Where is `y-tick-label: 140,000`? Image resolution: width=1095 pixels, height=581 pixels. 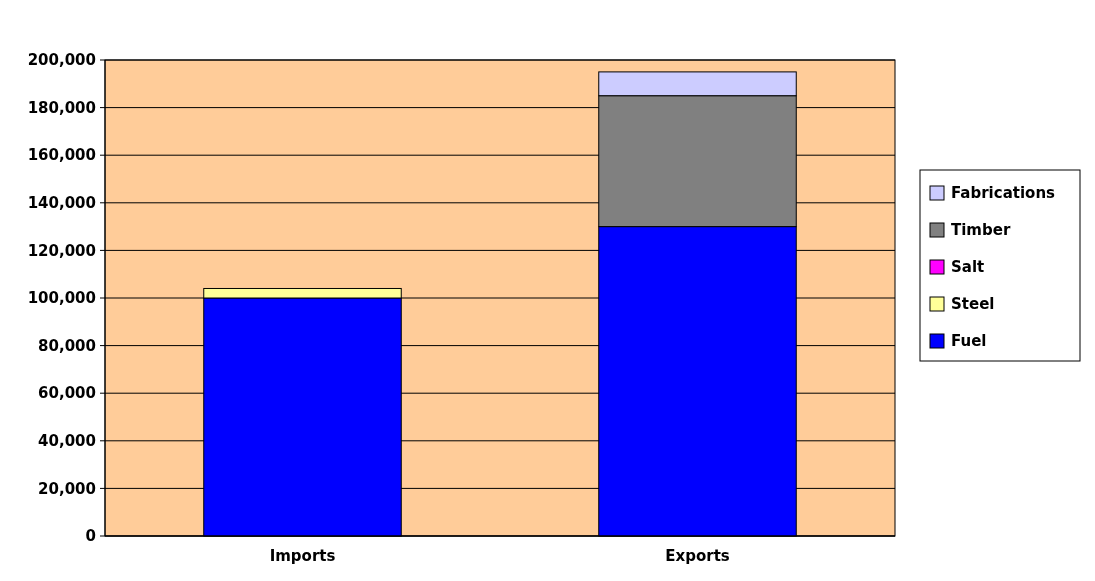 y-tick-label: 140,000 is located at coordinates (61, 203).